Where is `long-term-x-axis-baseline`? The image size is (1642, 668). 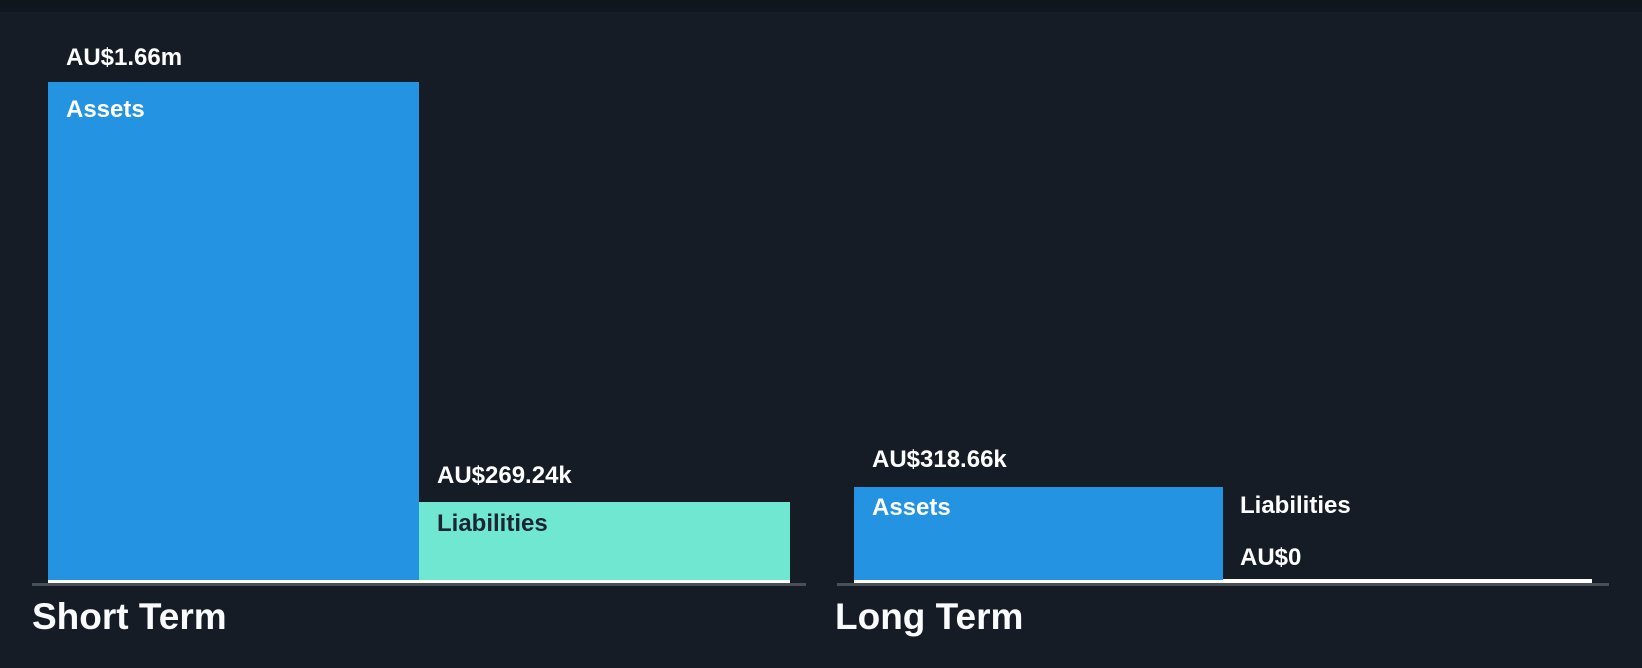
long-term-x-axis-baseline is located at coordinates (1223, 584).